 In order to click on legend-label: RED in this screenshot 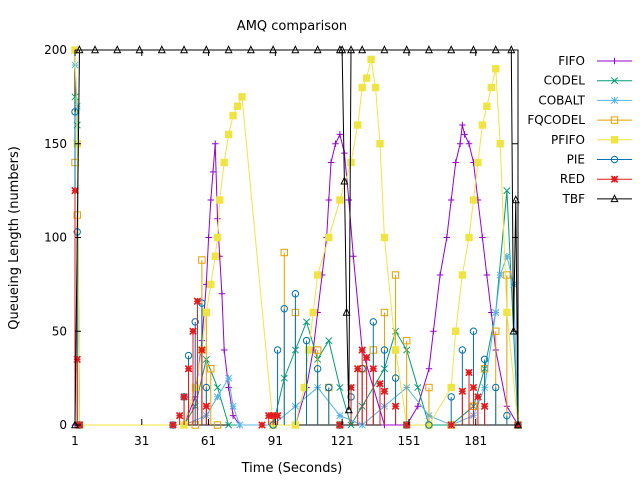, I will do `click(572, 179)`.